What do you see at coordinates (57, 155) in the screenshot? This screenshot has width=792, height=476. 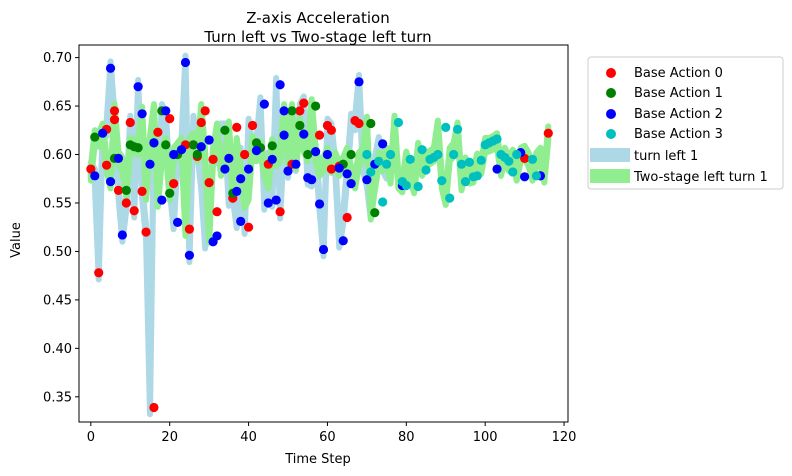 I see `y-tick-label: 0.60` at bounding box center [57, 155].